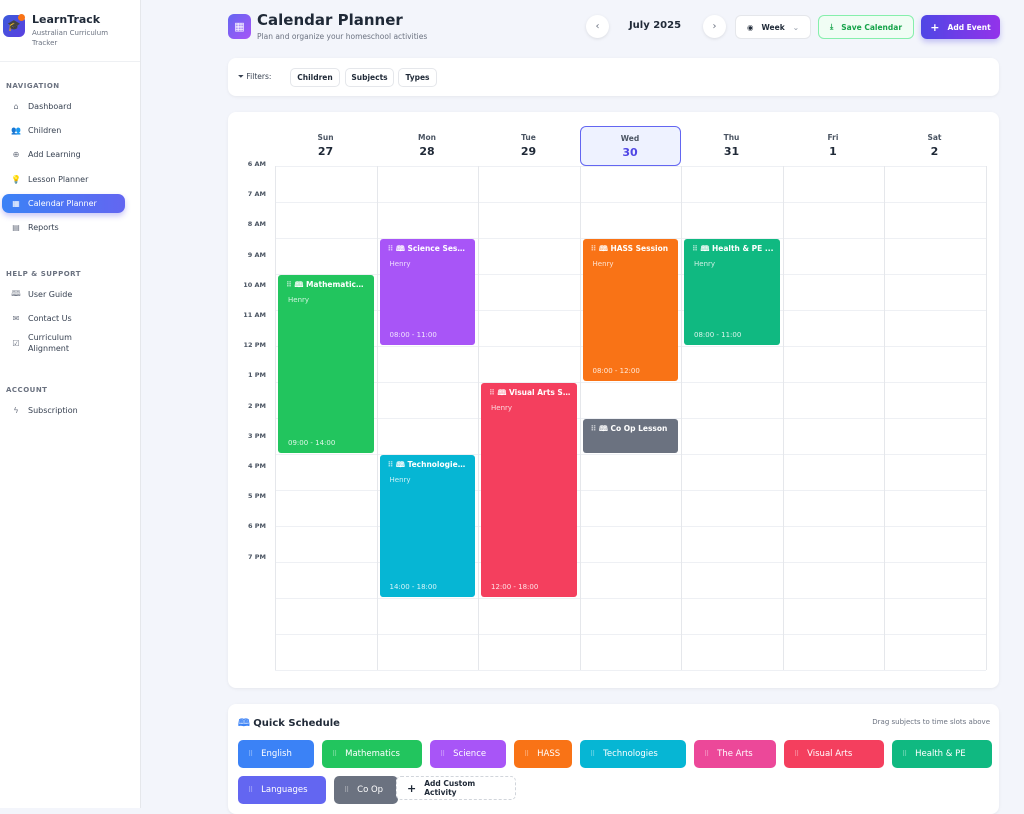 The width and height of the screenshot is (1024, 814). What do you see at coordinates (427, 146) in the screenshot?
I see `day-header-mon: Mon 28` at bounding box center [427, 146].